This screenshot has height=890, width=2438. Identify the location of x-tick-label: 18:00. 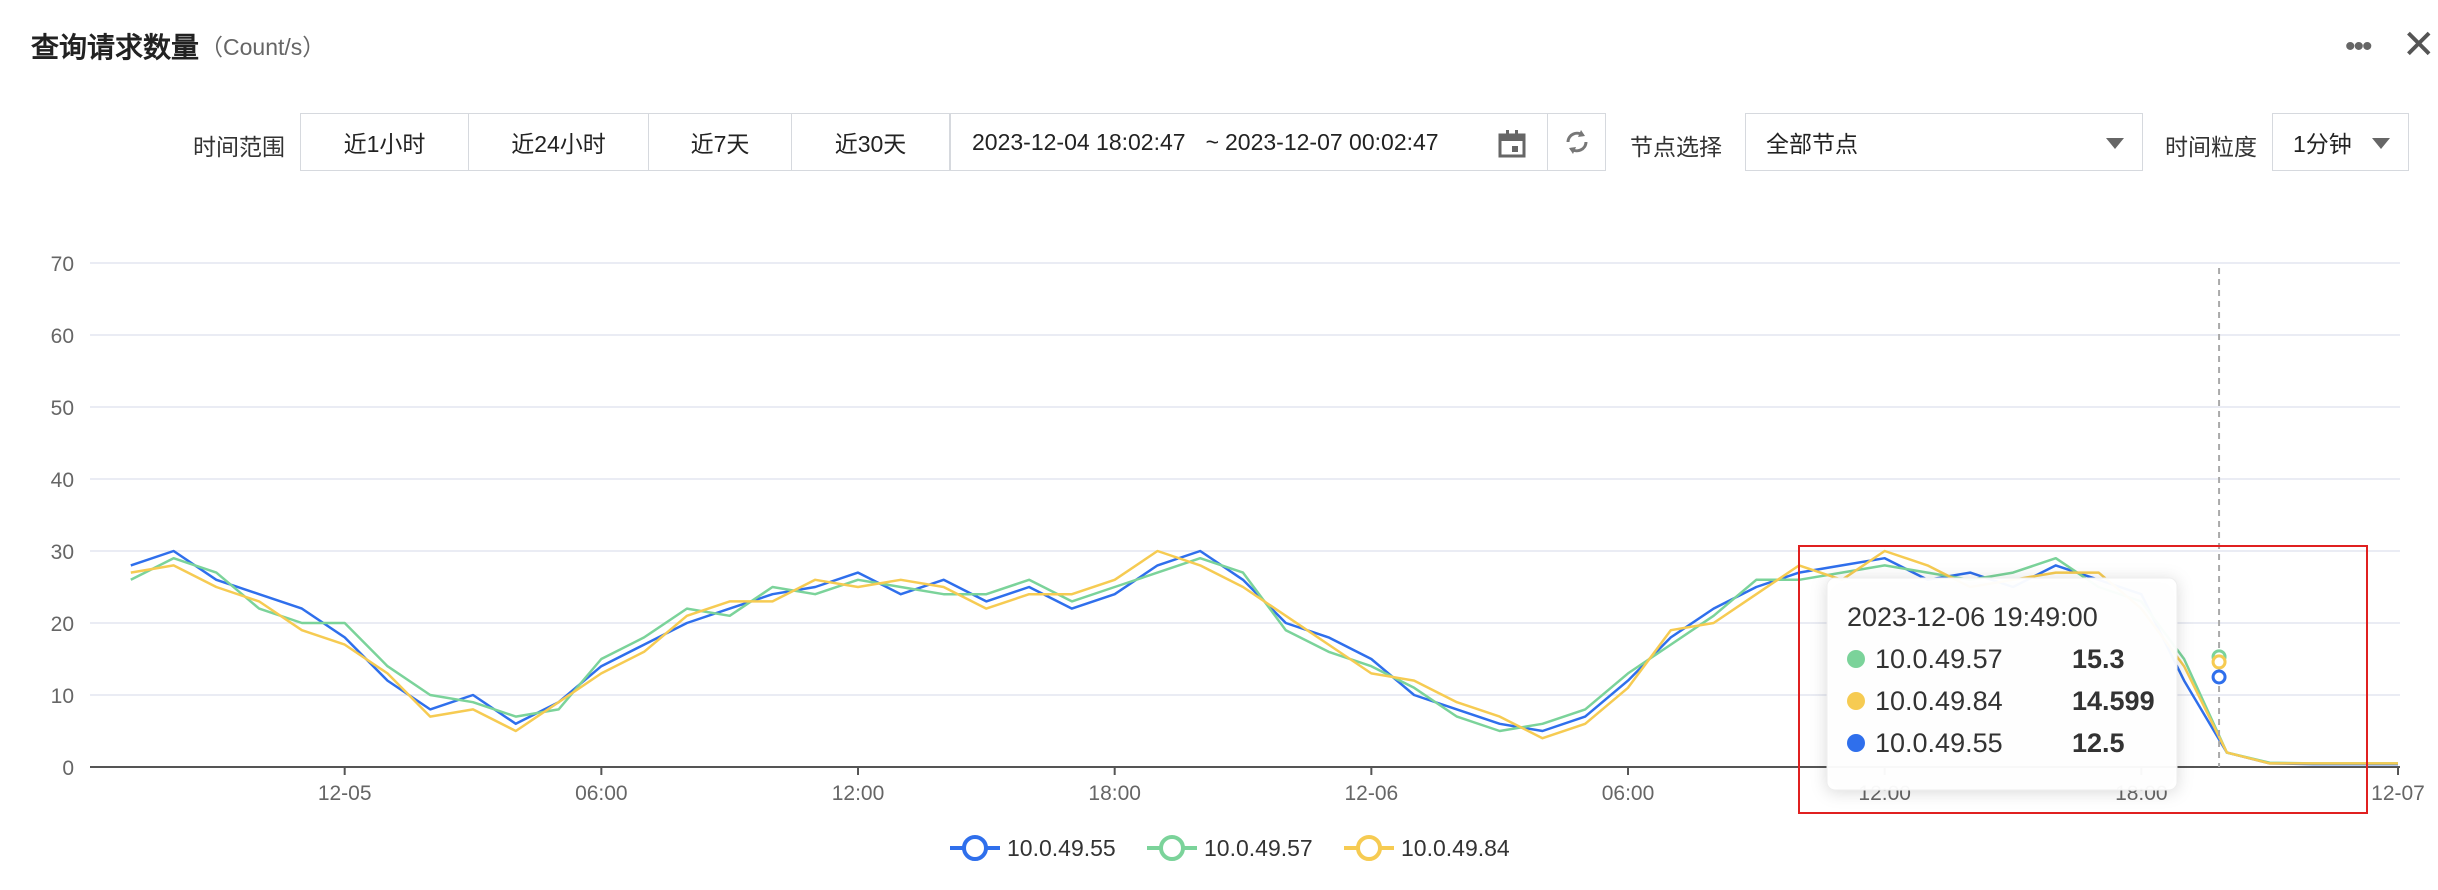
(1114, 793).